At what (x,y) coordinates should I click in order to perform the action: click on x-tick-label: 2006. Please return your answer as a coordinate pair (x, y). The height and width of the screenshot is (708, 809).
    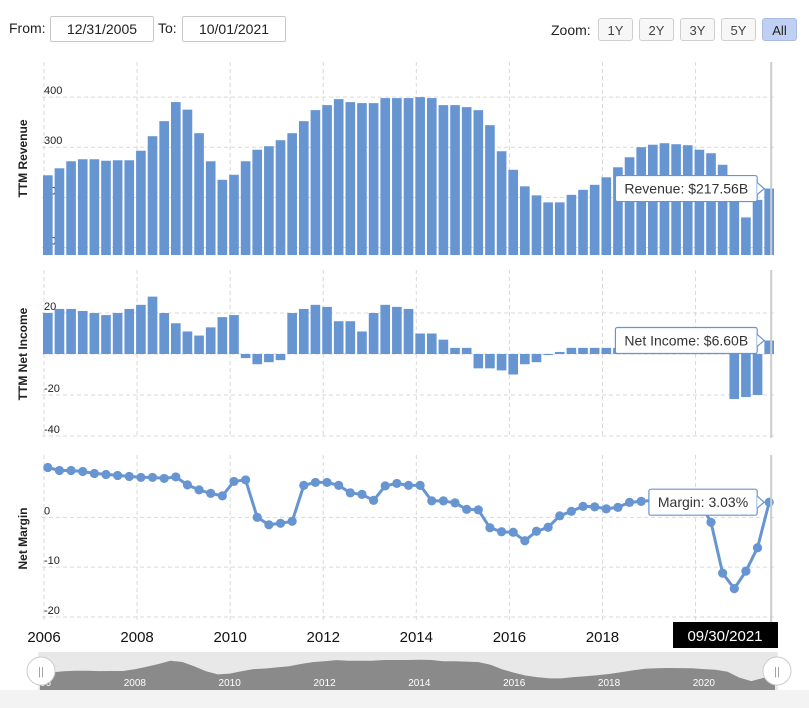
    Looking at the image, I should click on (43, 637).